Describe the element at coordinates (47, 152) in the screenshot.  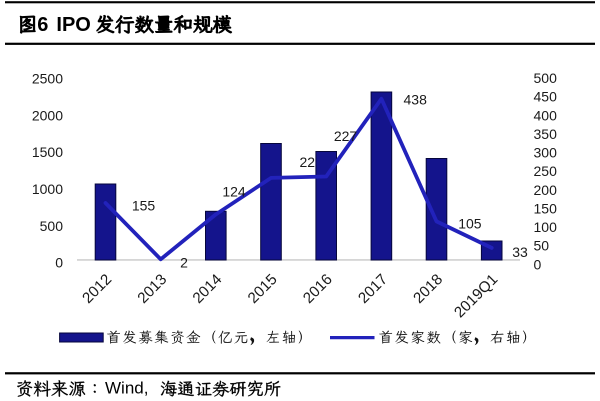
I see `svg-text: 1500` at that location.